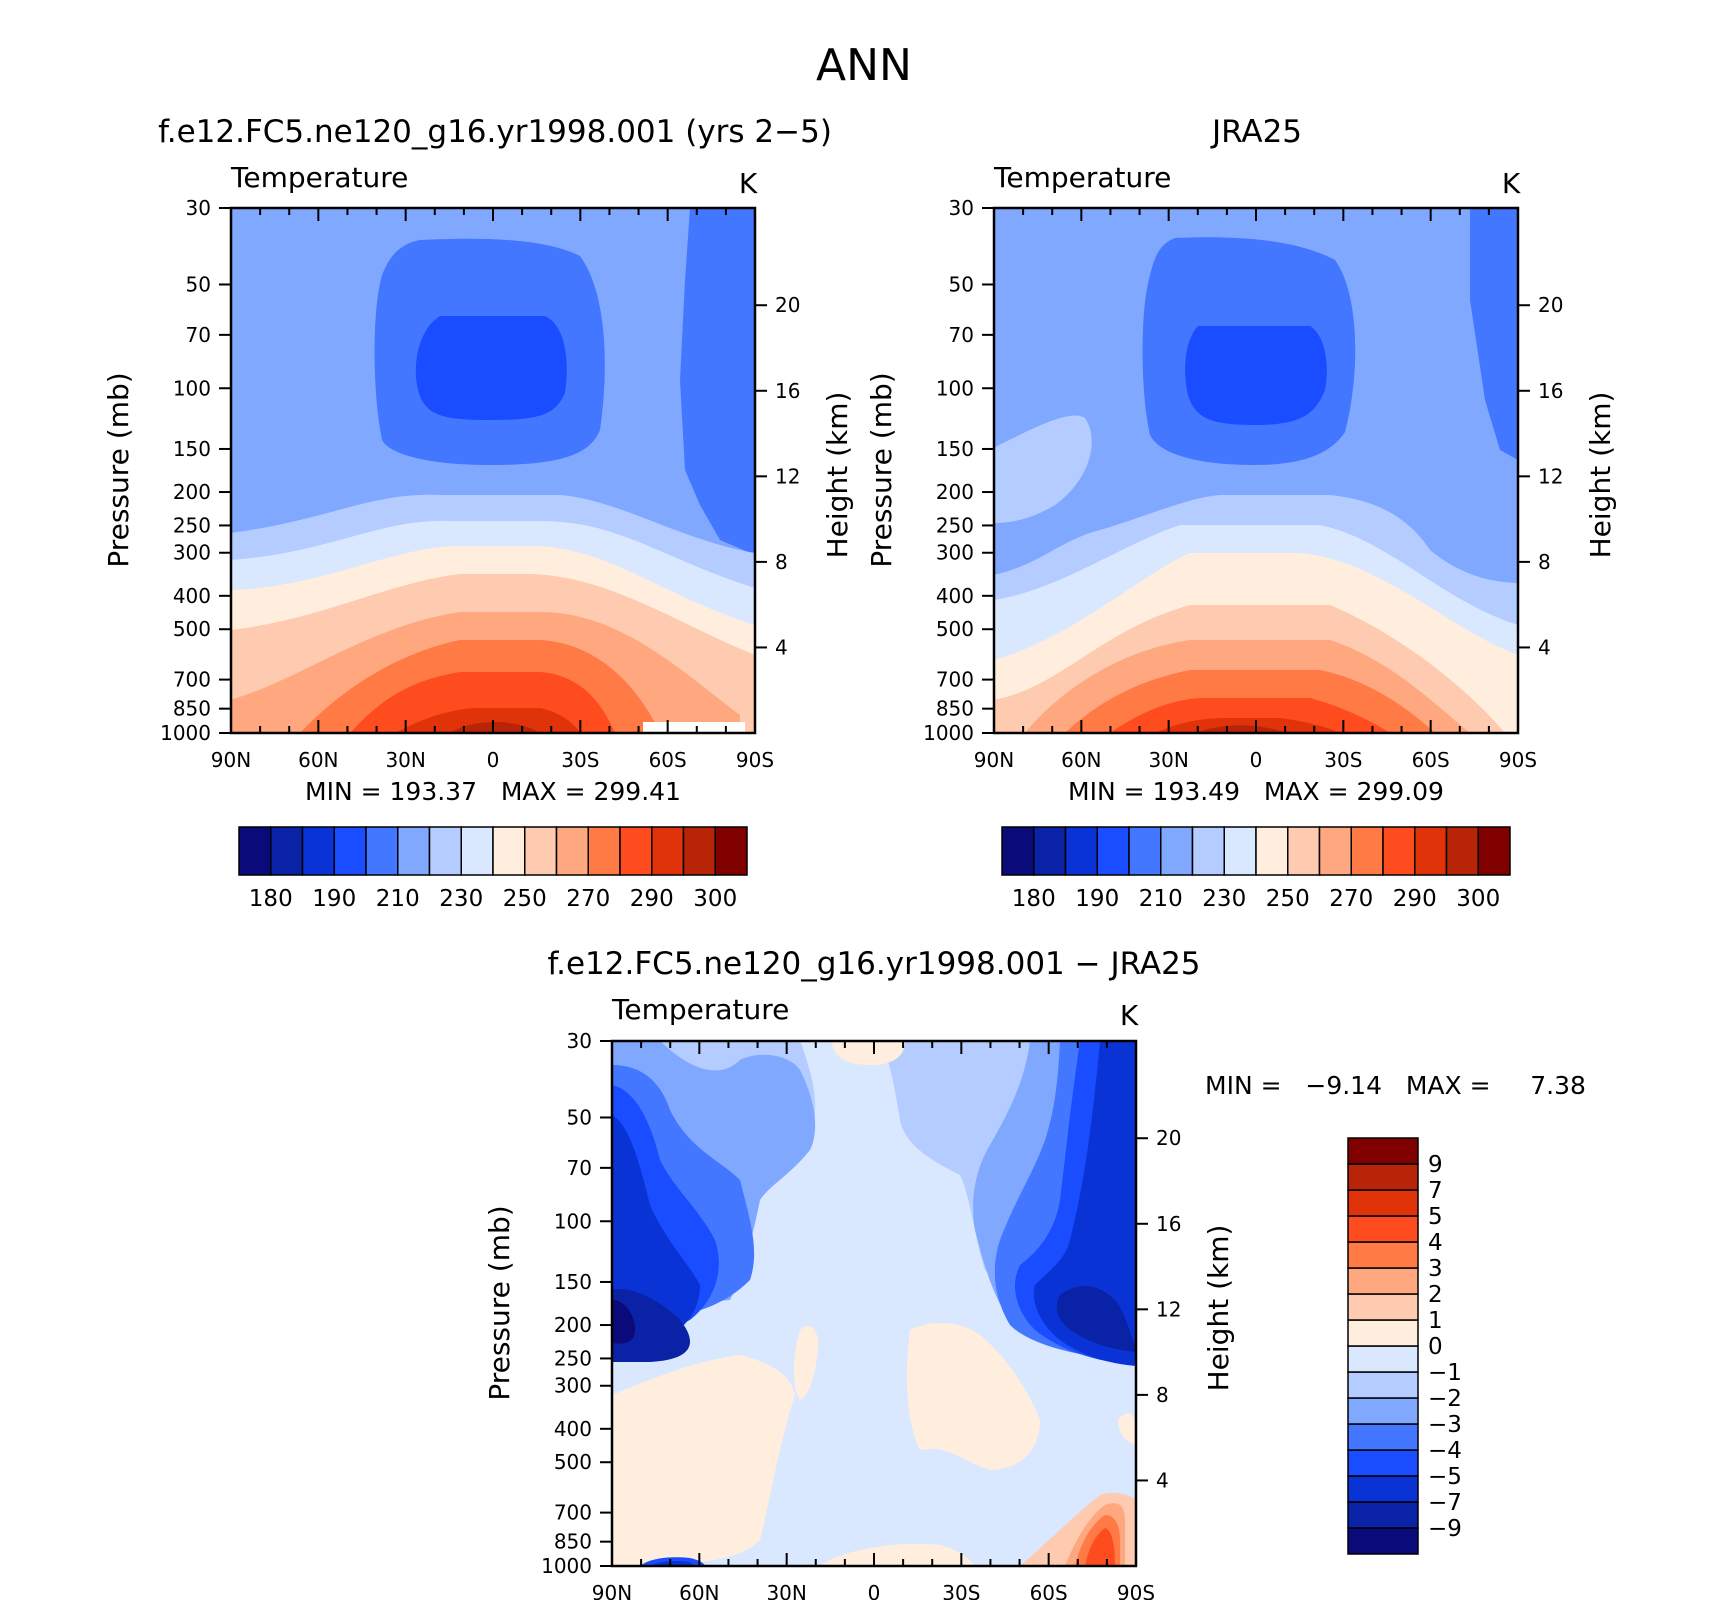 The width and height of the screenshot is (1710, 1600). Describe the element at coordinates (192, 525) in the screenshot. I see `y-tick-label: 250` at that location.